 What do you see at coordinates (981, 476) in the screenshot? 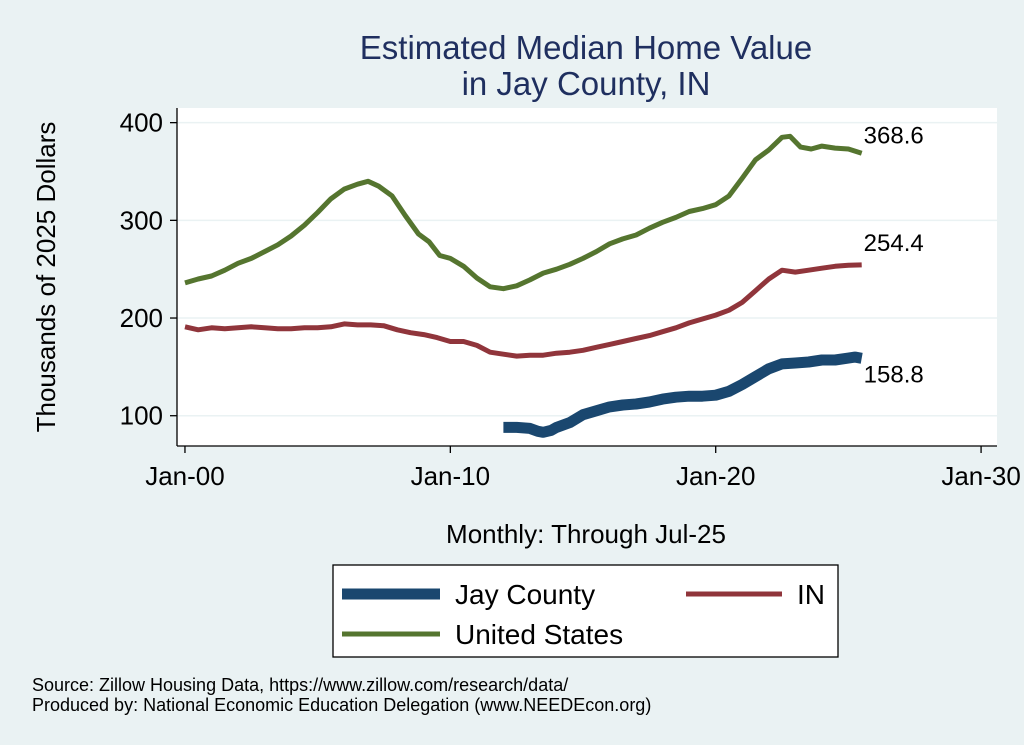
I see `x-tick-label: Jan-30` at bounding box center [981, 476].